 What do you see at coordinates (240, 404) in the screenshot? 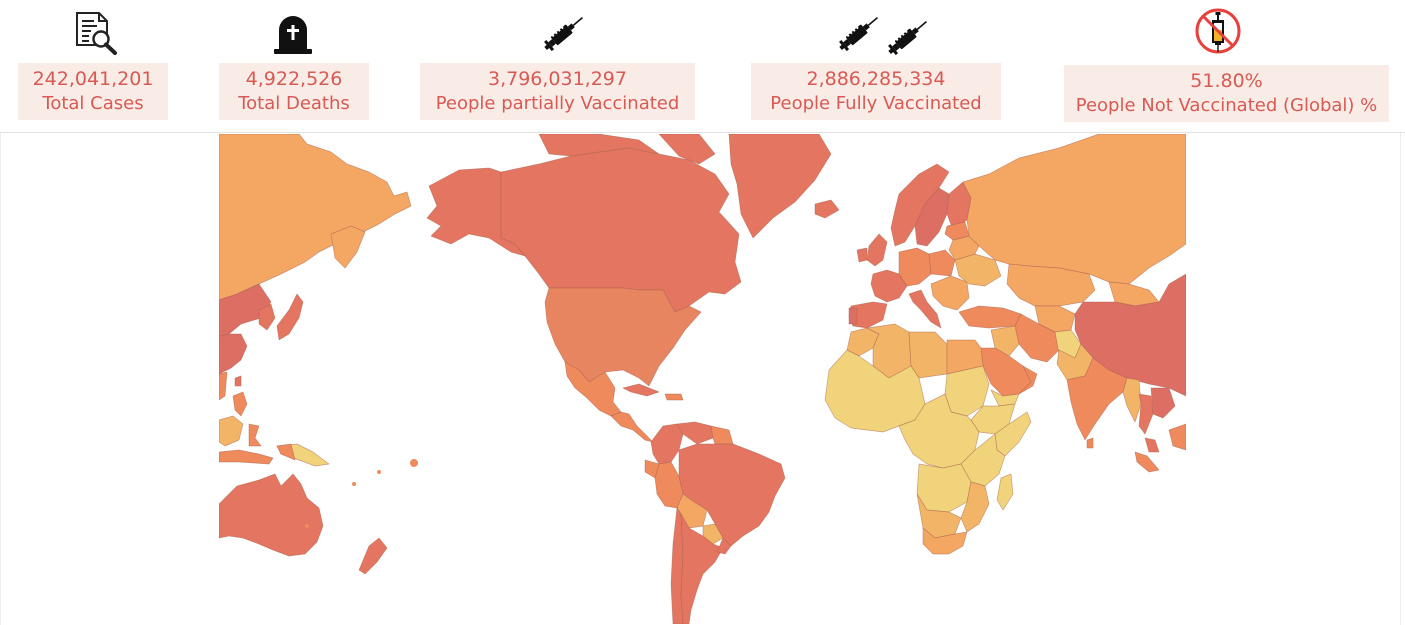
I see `map-region-philippines` at bounding box center [240, 404].